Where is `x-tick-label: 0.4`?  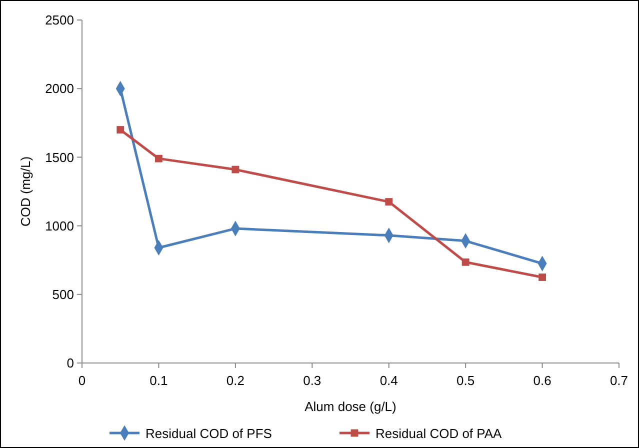
x-tick-label: 0.4 is located at coordinates (389, 380).